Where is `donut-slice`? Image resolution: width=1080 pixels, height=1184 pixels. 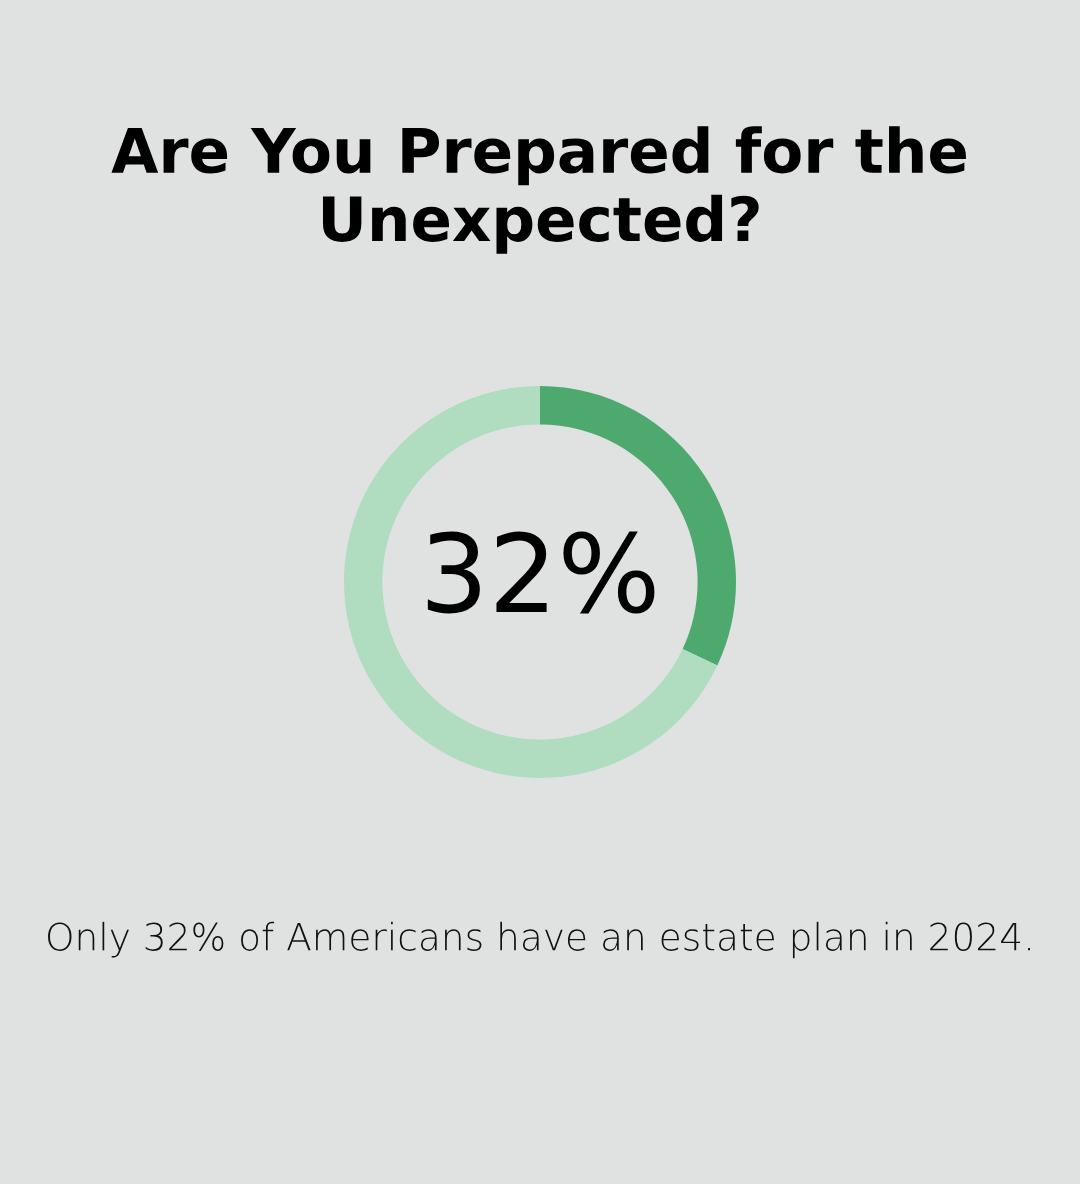
donut-slice is located at coordinates (531, 581).